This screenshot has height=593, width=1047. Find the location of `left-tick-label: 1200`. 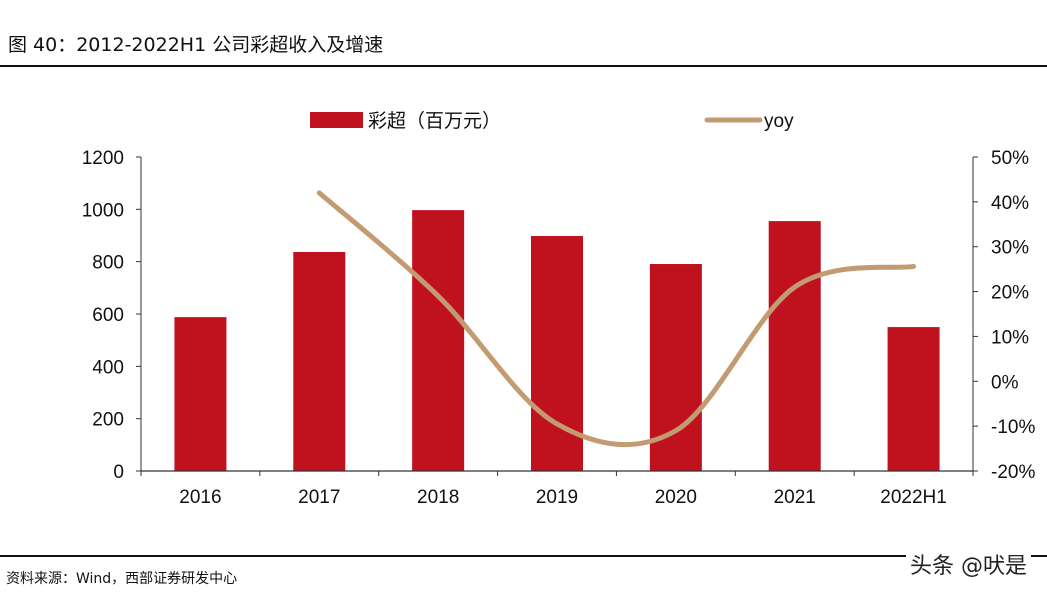

left-tick-label: 1200 is located at coordinates (103, 158).